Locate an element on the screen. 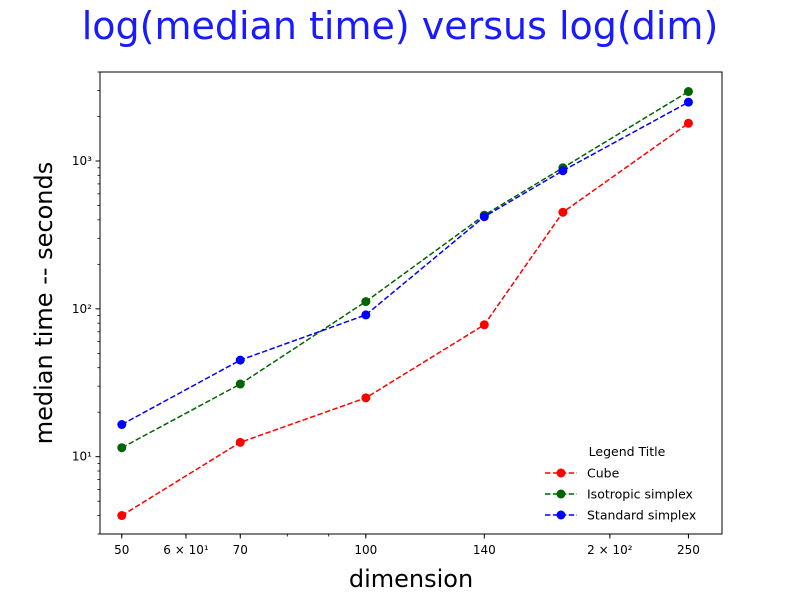 The height and width of the screenshot is (600, 800). x-tick-label: 50 is located at coordinates (121, 550).